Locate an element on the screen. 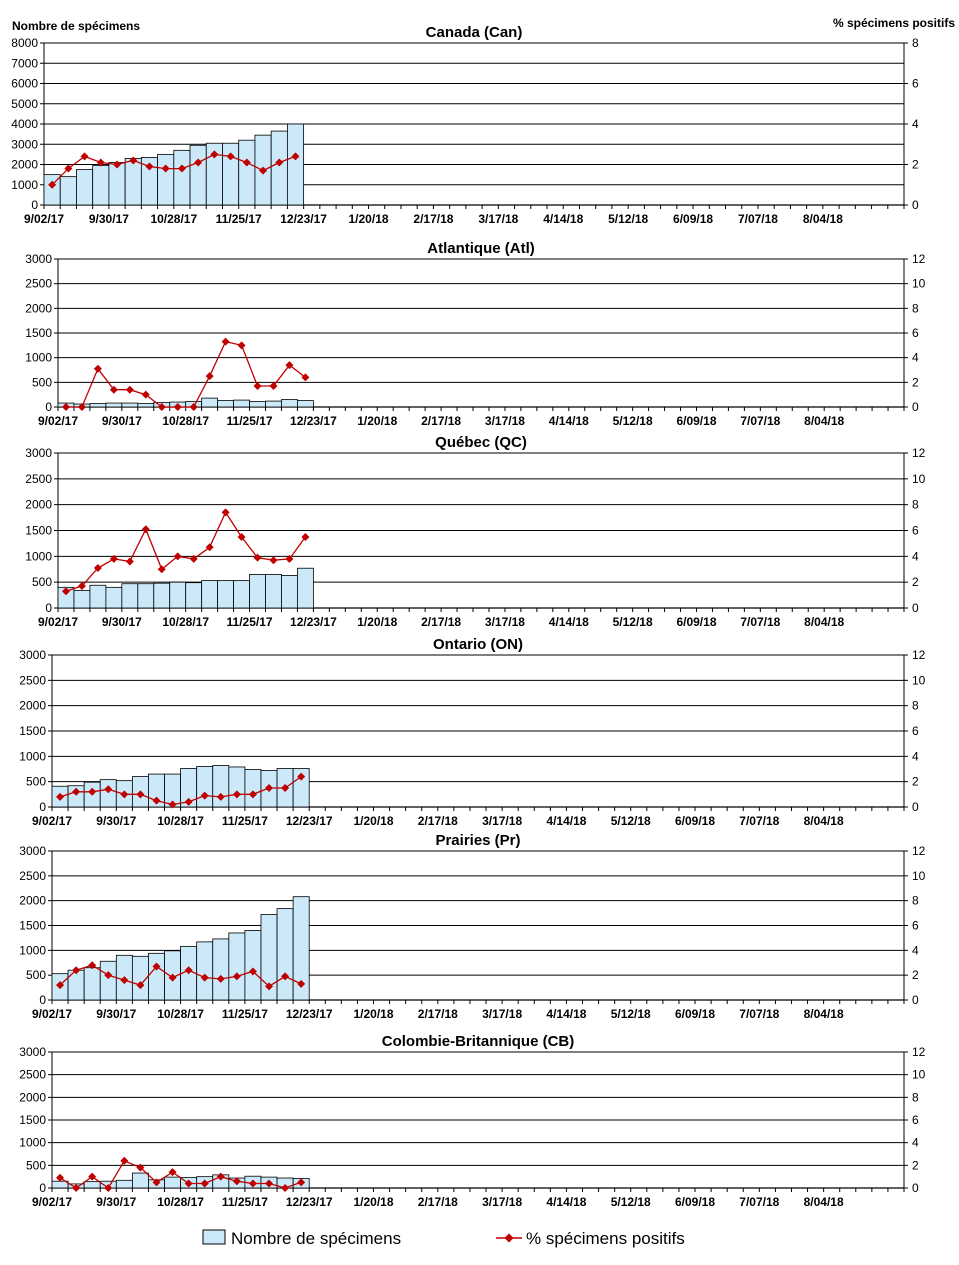  x-tick-label: 3/17/18 is located at coordinates (502, 1202).